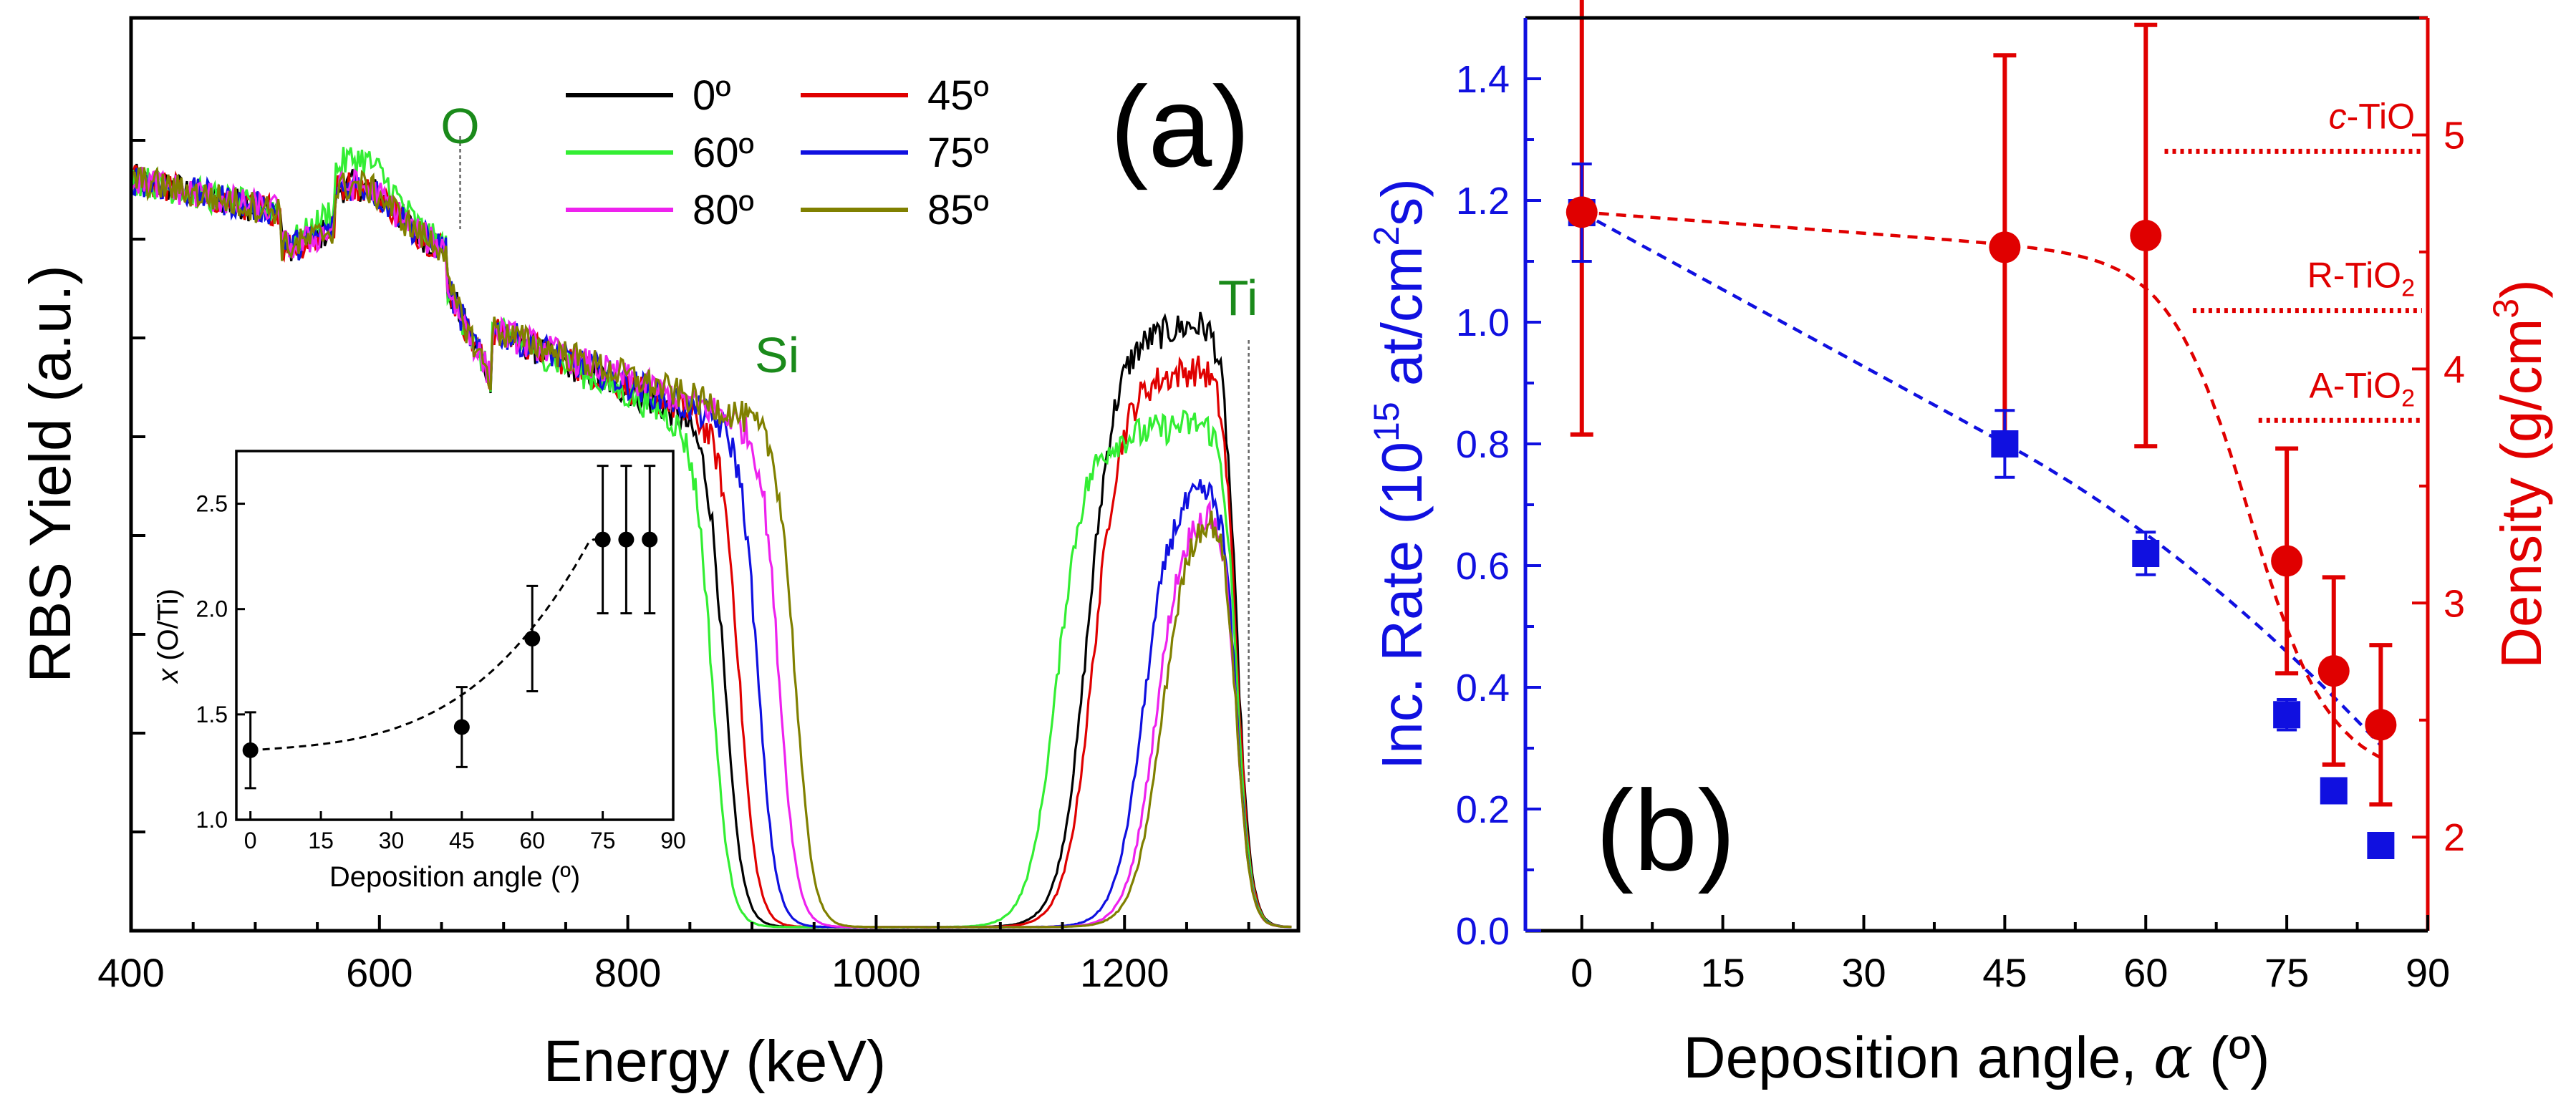 The image size is (2576, 1104). Describe the element at coordinates (1483, 323) in the screenshot. I see `panel-b-left-tick-label: 1.0` at that location.